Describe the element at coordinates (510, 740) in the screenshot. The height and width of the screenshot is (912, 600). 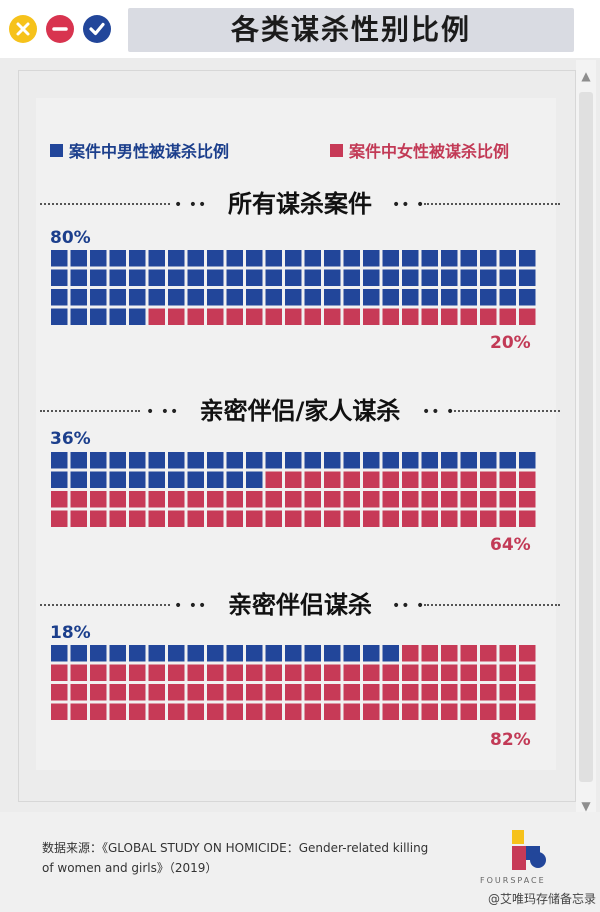
I see `female-pct-3: 82%` at that location.